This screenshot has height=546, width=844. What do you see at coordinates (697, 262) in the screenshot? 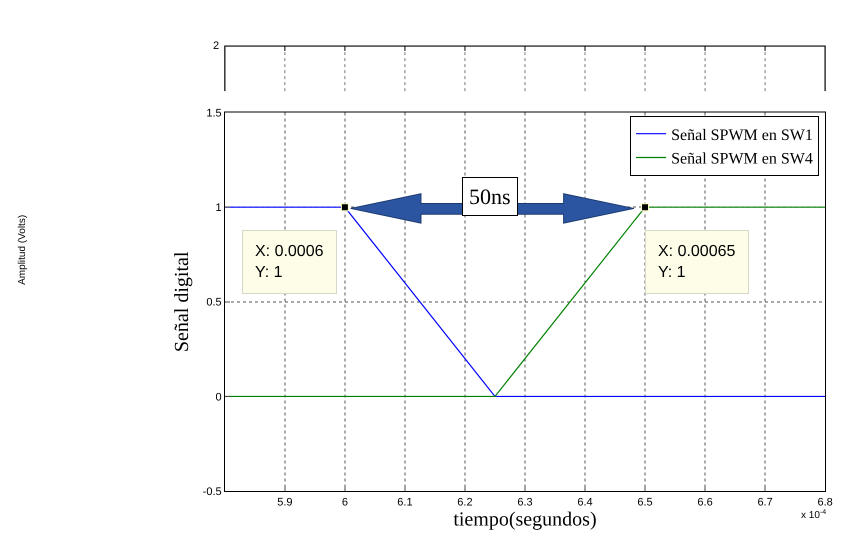
I see `annotation: X: 0.00065 Y: 1` at bounding box center [697, 262].